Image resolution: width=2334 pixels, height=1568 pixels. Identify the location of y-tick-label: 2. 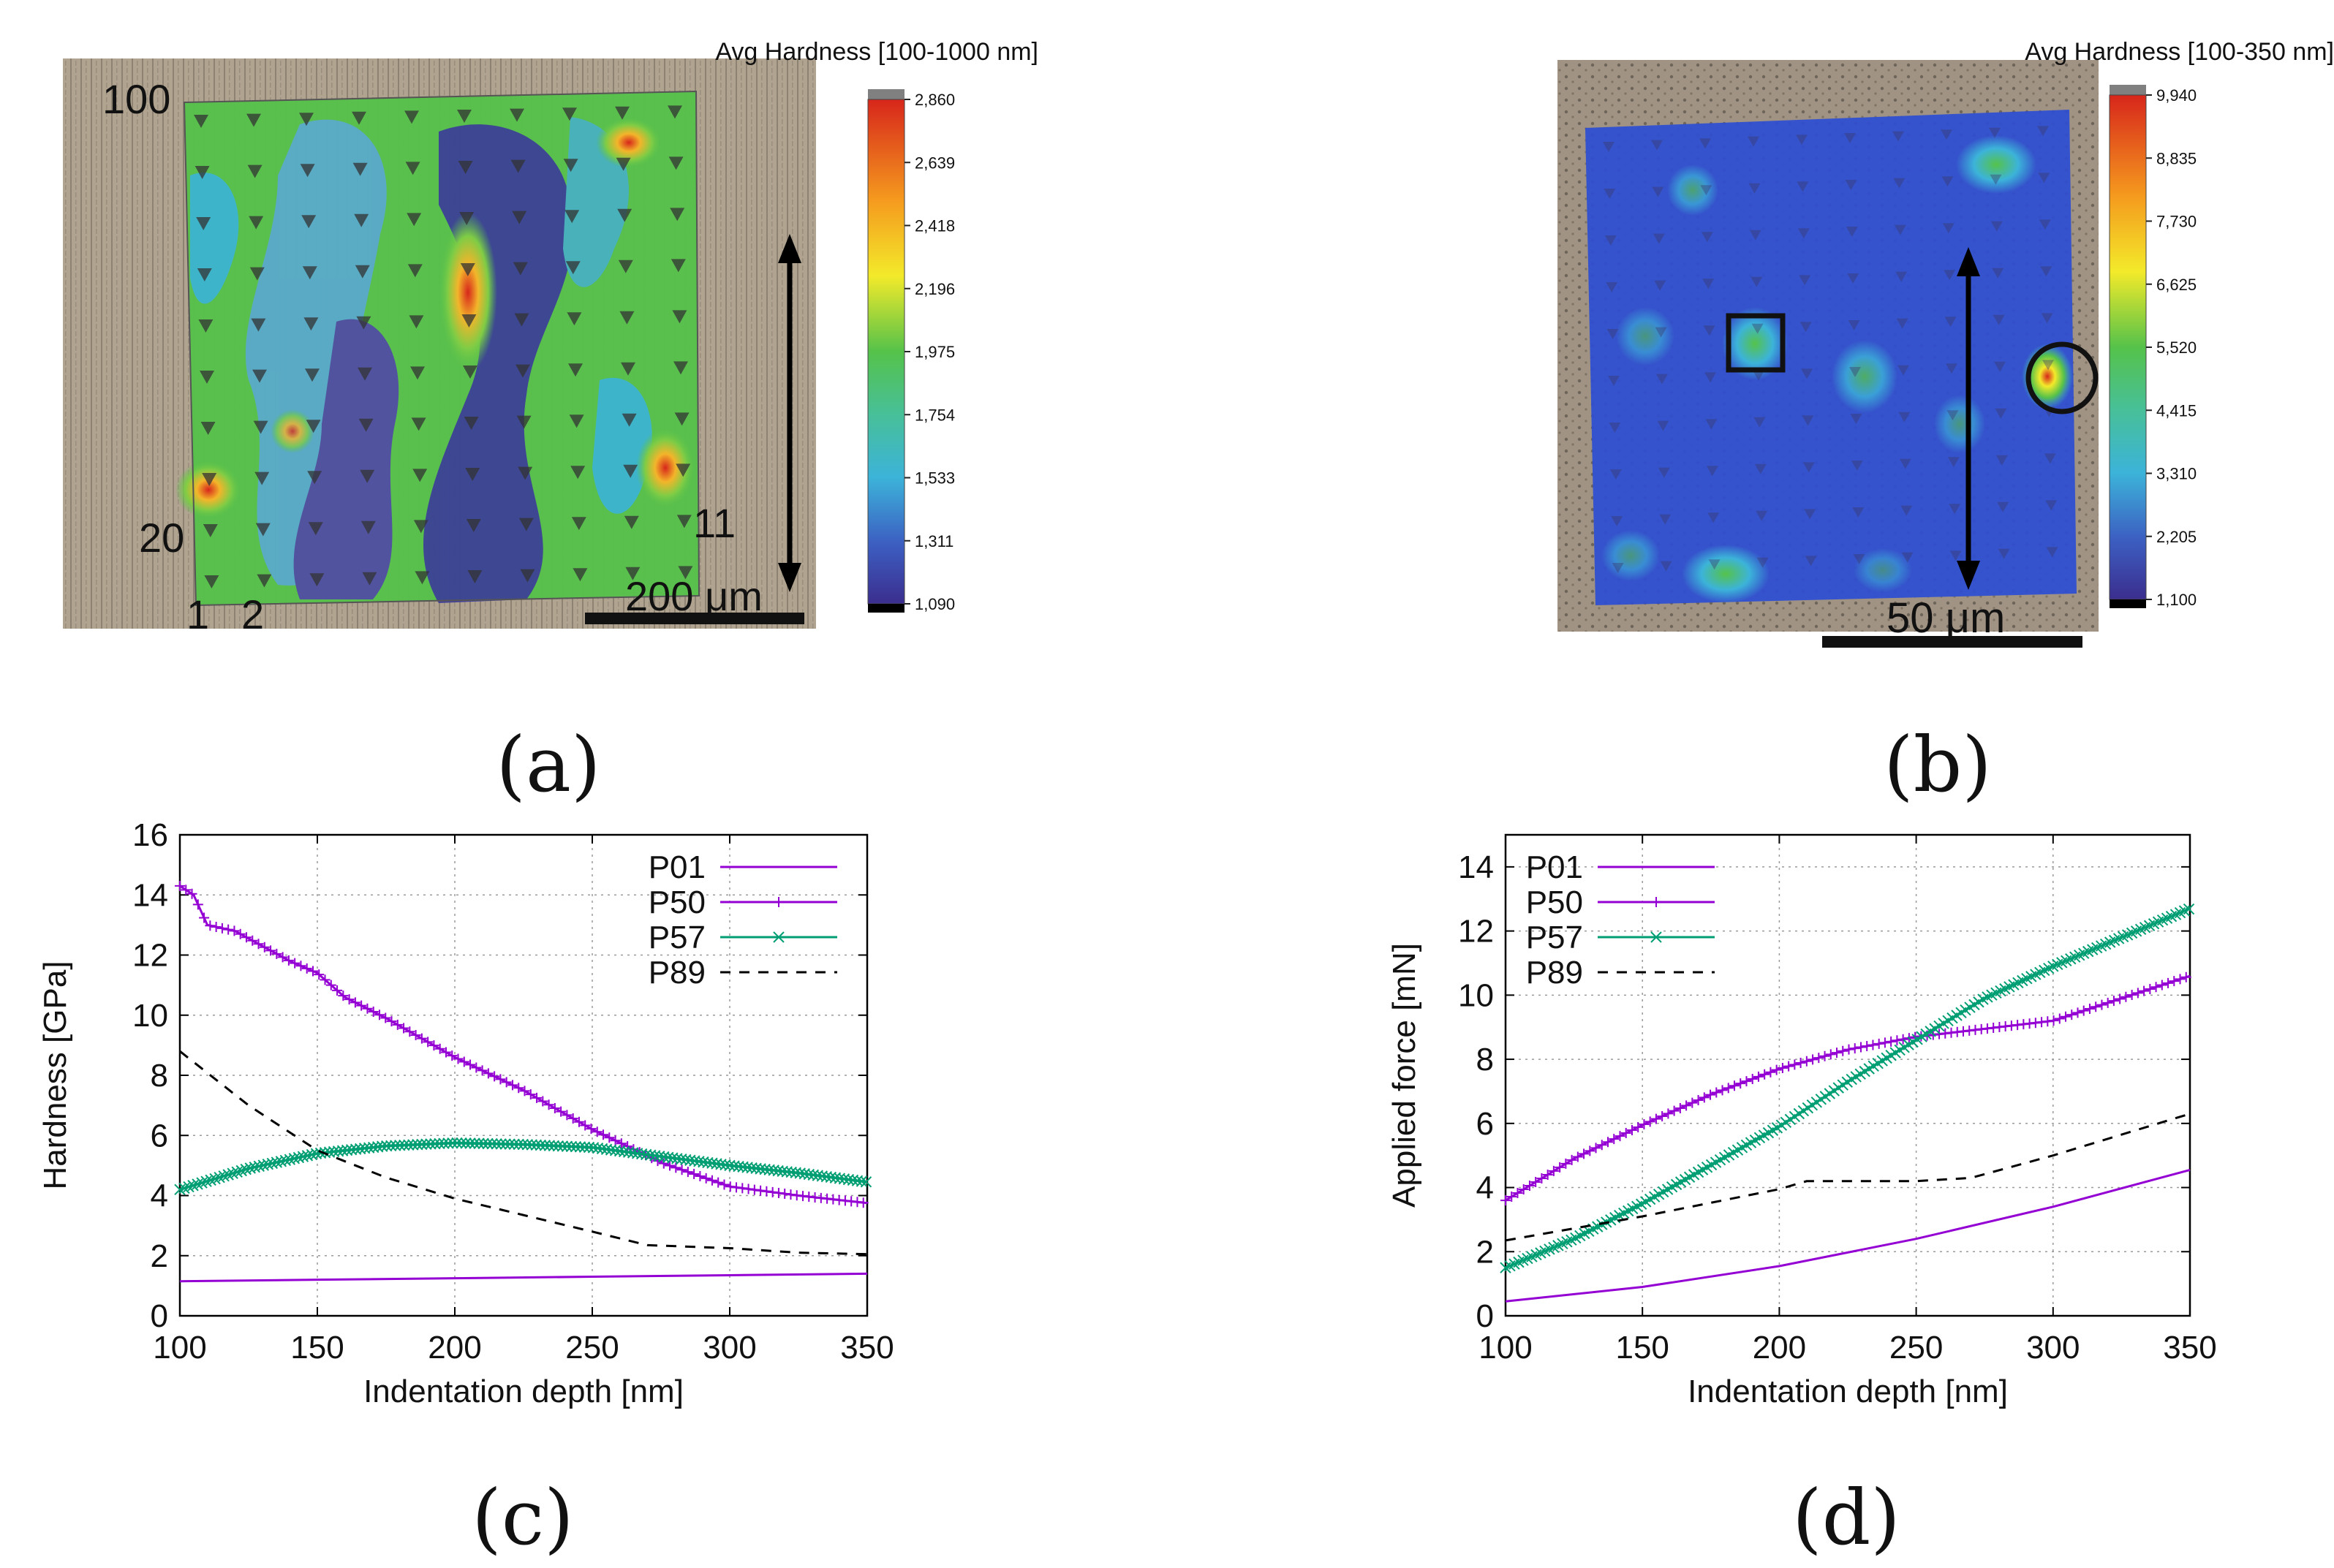
(1485, 1252).